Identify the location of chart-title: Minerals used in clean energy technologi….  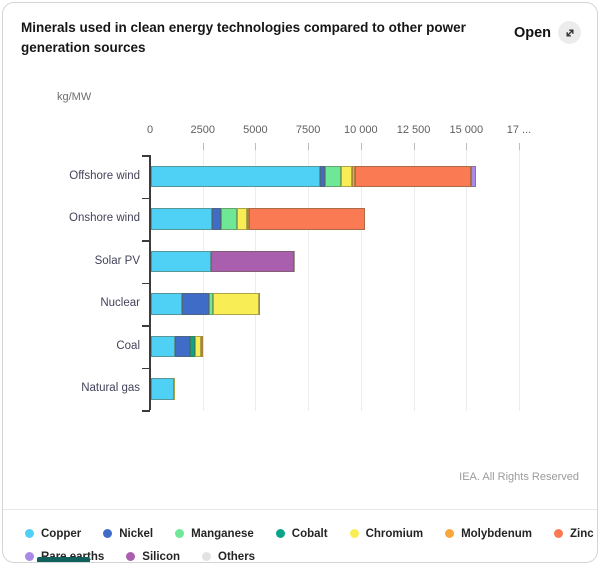
(243, 37).